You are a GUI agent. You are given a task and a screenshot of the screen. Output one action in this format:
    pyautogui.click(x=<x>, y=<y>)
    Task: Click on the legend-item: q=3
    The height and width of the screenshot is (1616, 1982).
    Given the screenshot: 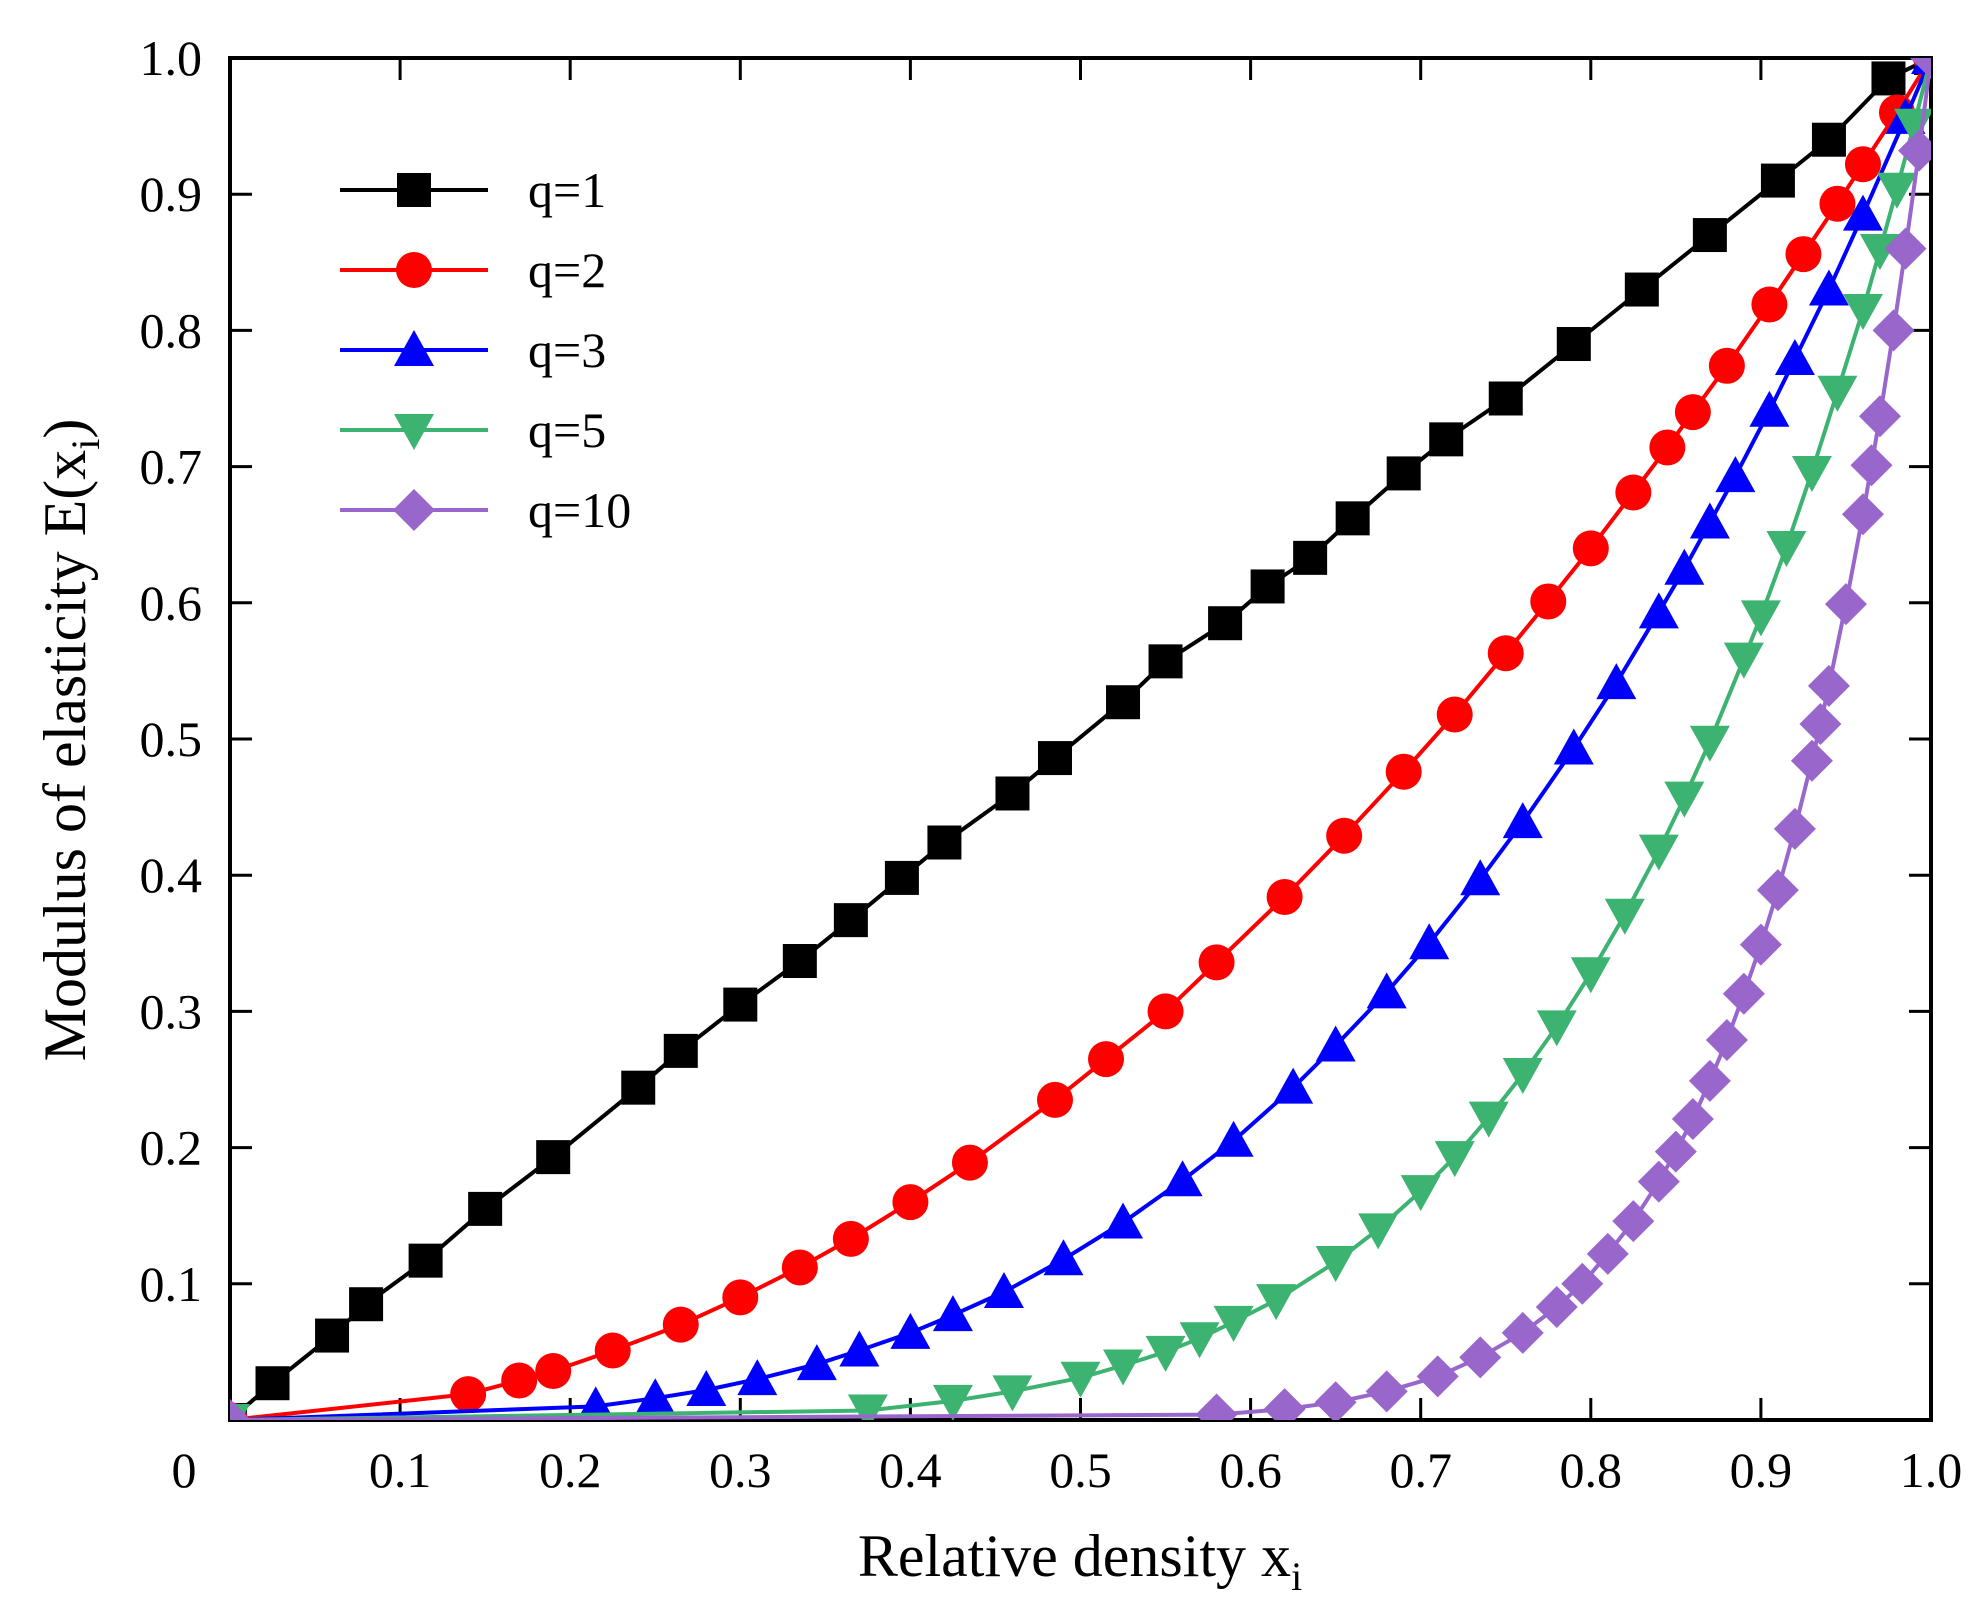 What is the action you would take?
    pyautogui.click(x=473, y=350)
    